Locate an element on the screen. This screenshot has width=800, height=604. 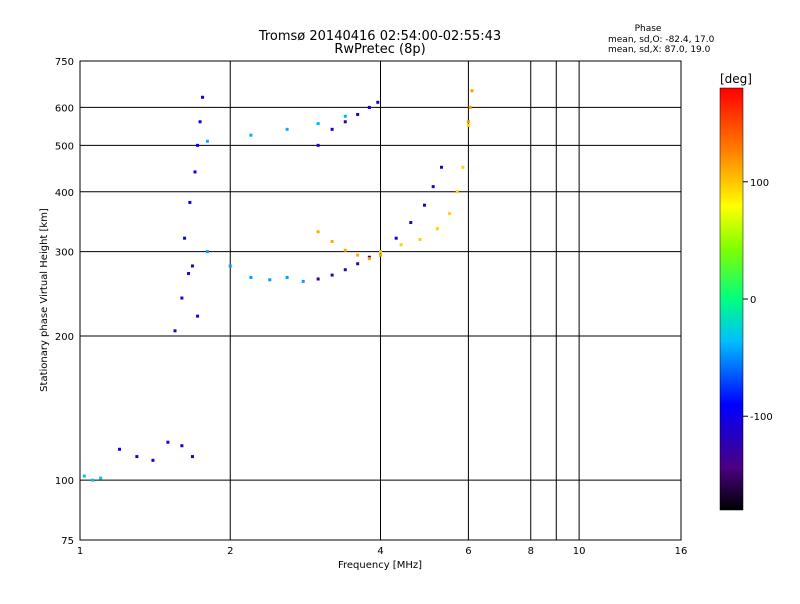
y-tick-label: 750 is located at coordinates (64, 62).